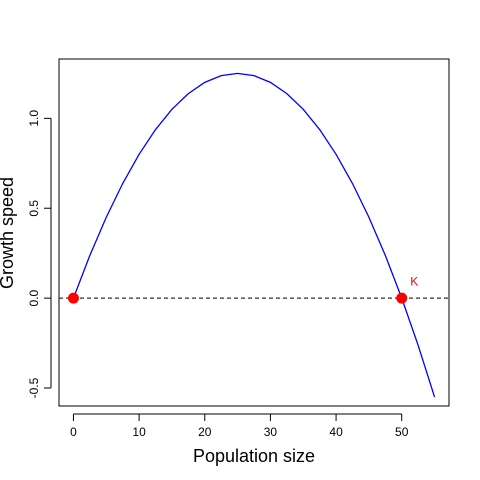 This screenshot has width=480, height=480. Describe the element at coordinates (8, 233) in the screenshot. I see `y-axis-title: Growth speed` at that location.